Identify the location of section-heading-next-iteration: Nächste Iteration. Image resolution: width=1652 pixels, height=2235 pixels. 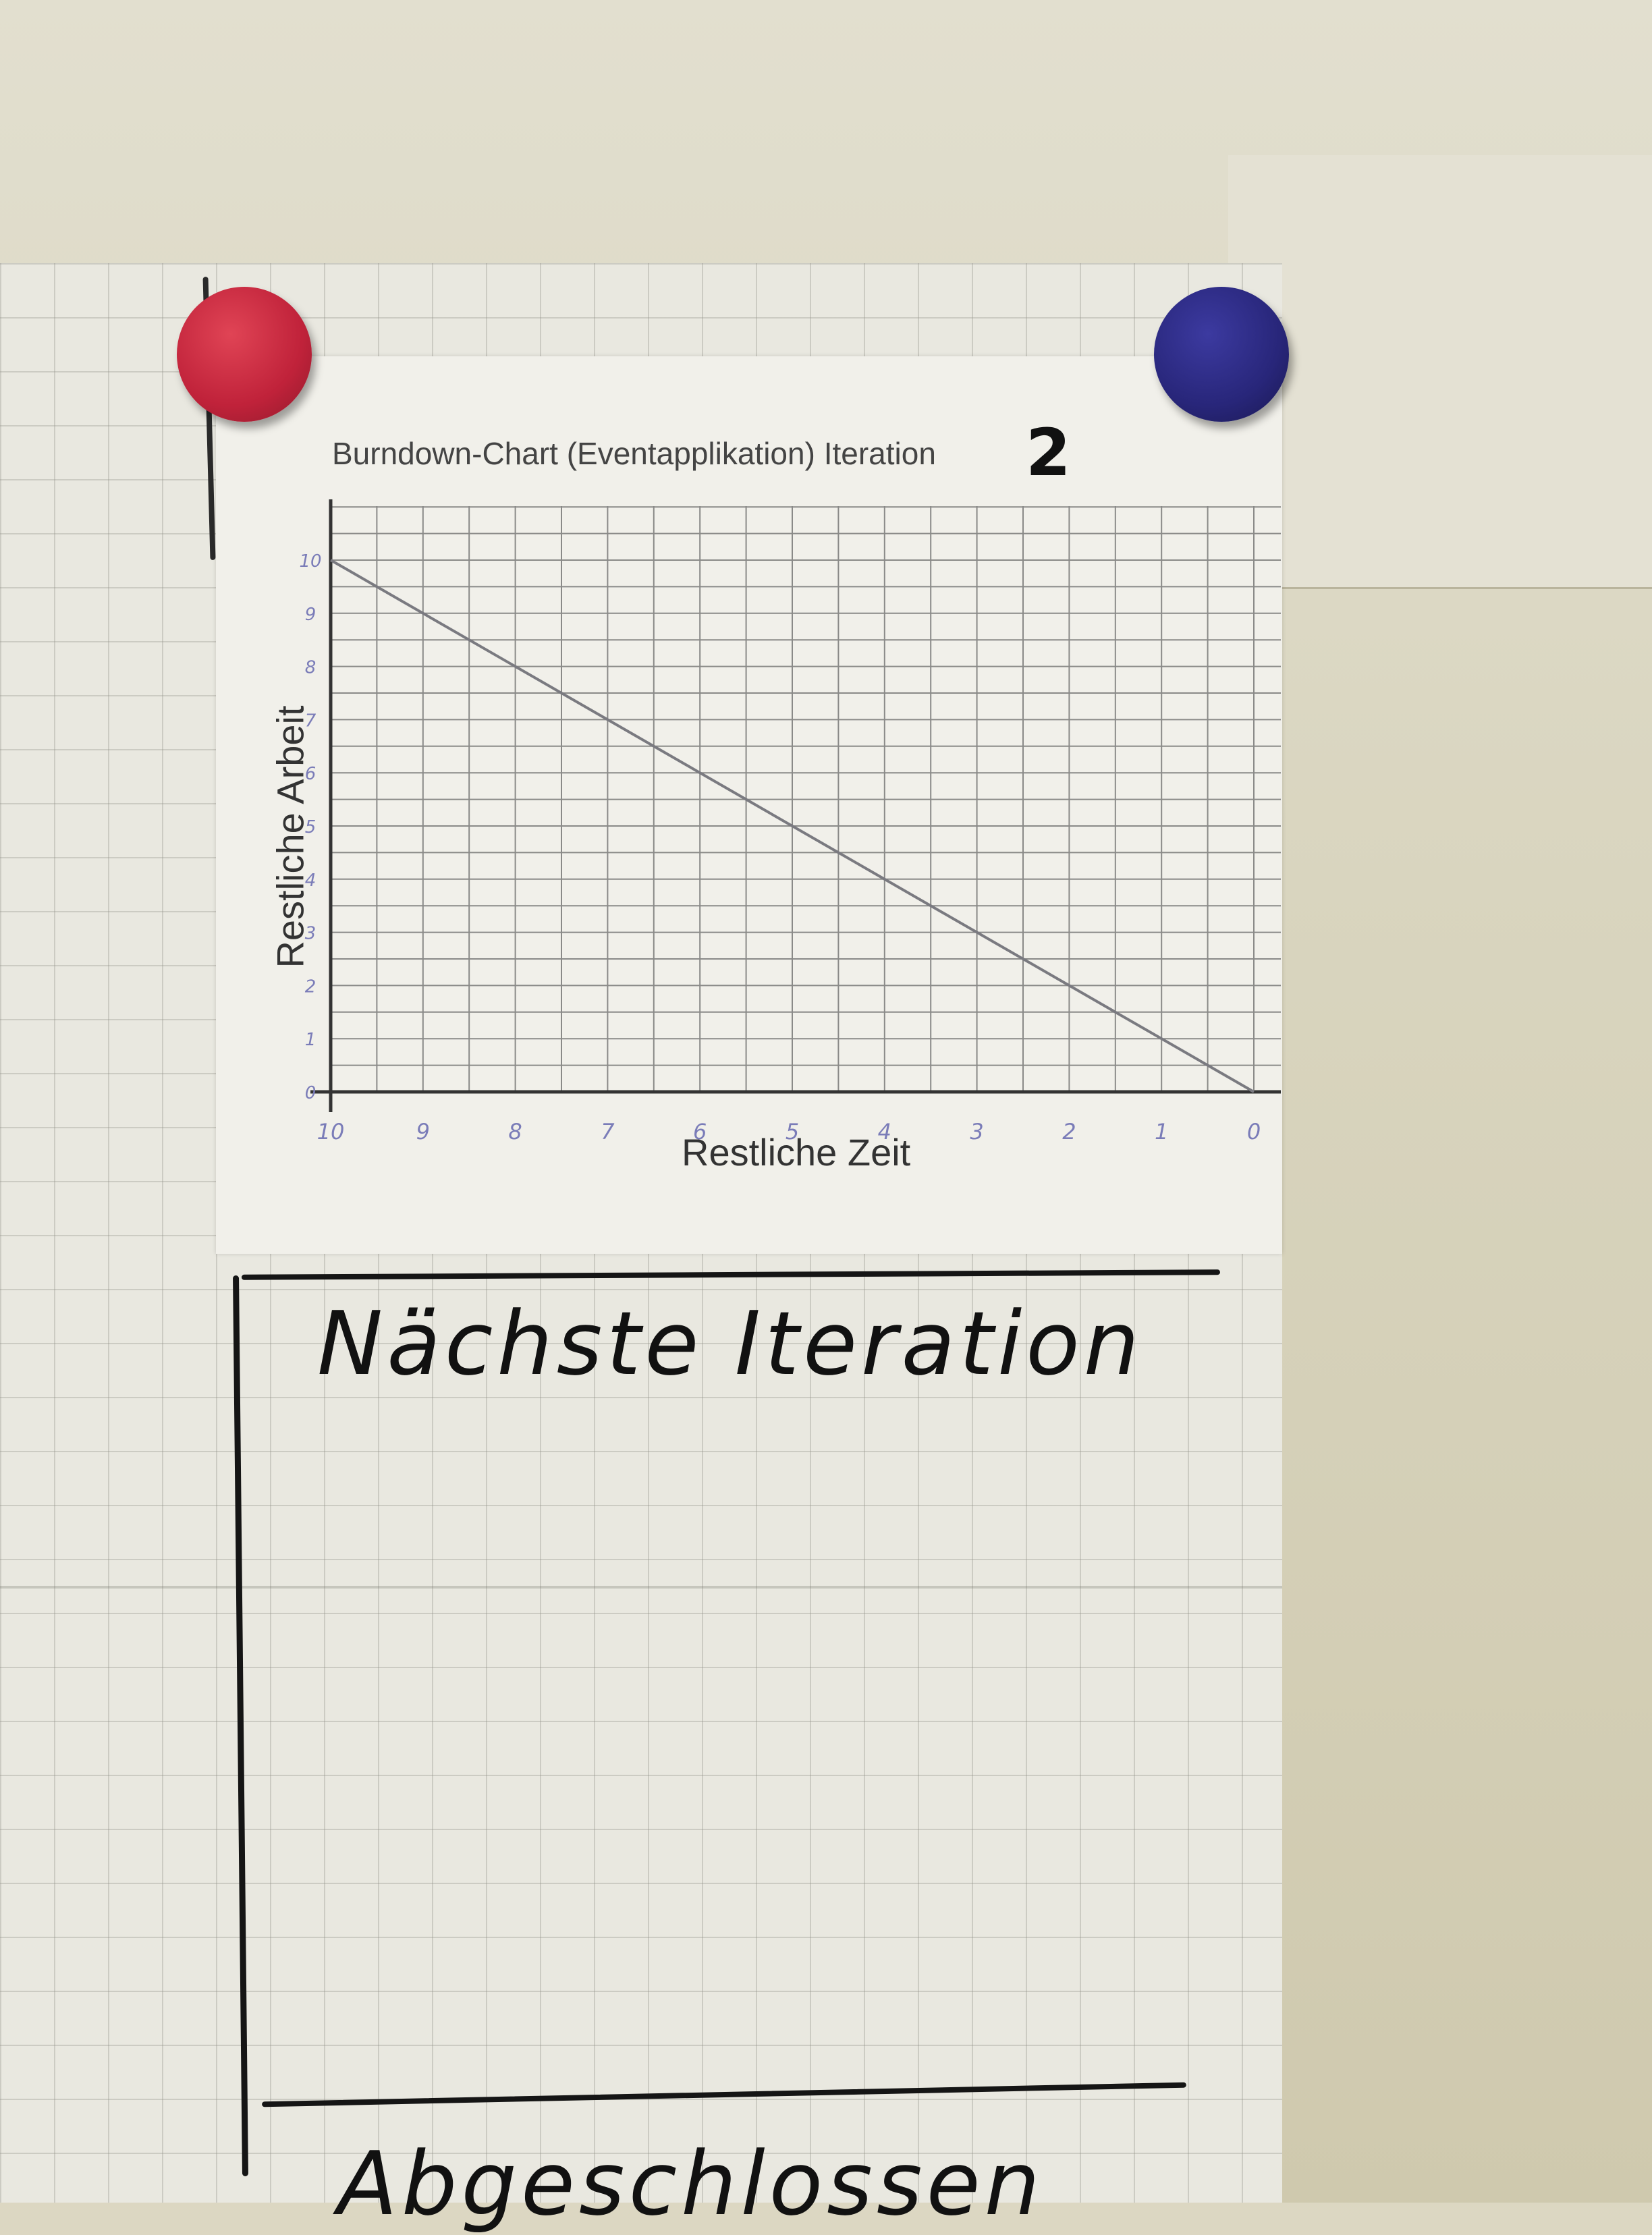
(730, 1344).